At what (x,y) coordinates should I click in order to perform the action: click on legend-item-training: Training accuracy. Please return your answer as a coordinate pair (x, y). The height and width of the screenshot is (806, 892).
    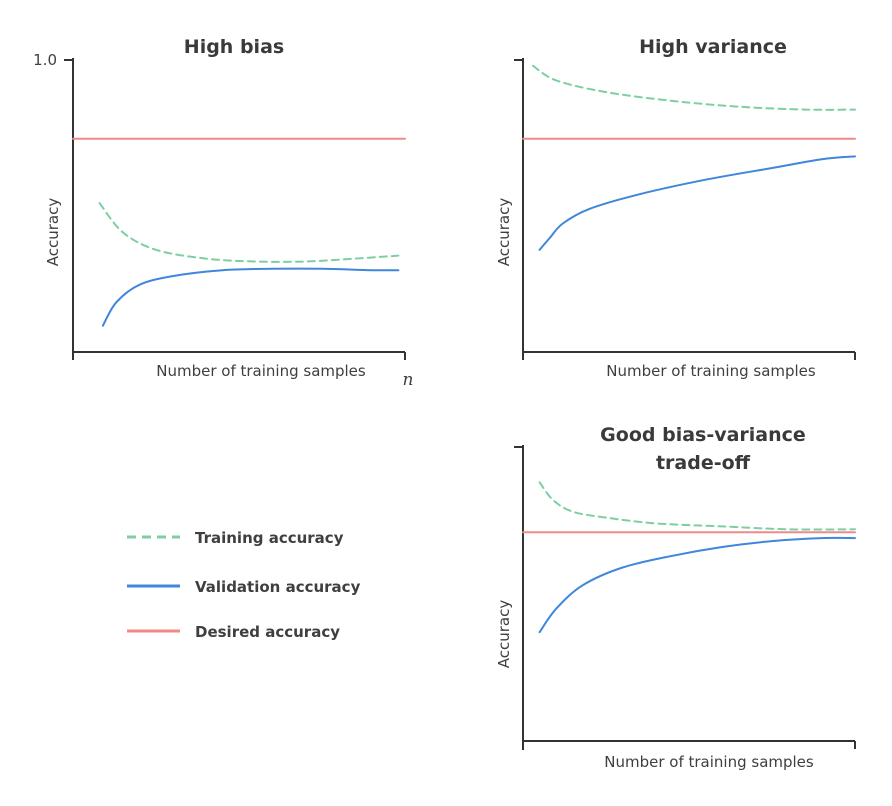
    Looking at the image, I should click on (235, 538).